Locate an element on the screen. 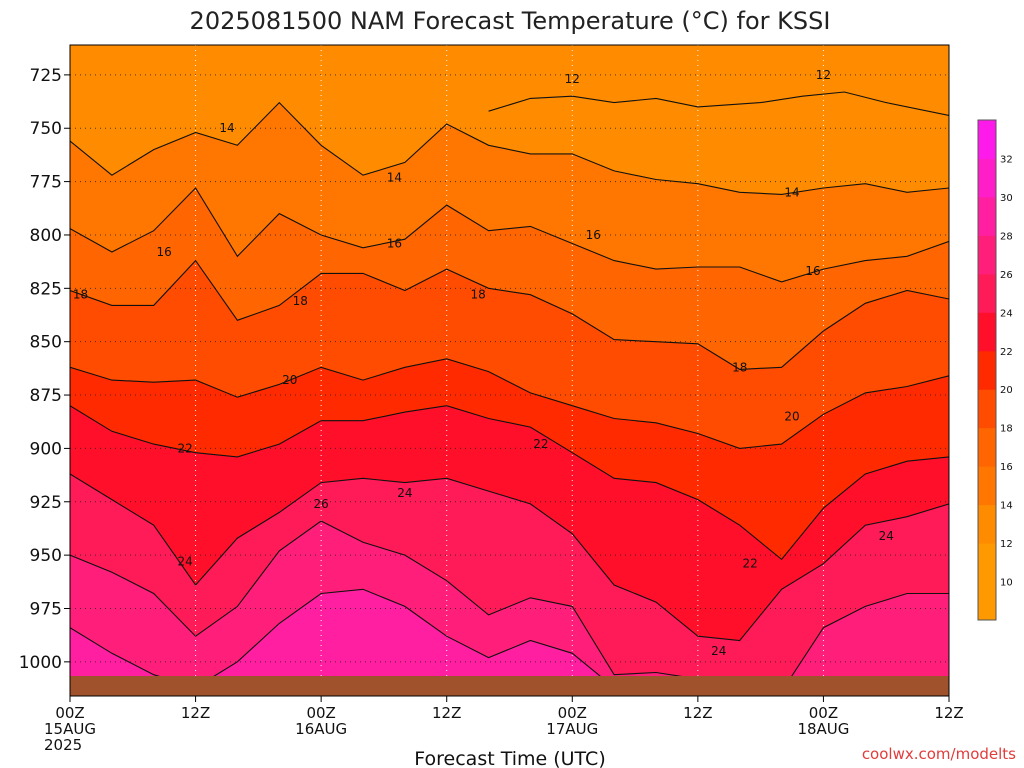 The image size is (1024, 768). x-tick-label-72-1: 18AUG is located at coordinates (823, 729).